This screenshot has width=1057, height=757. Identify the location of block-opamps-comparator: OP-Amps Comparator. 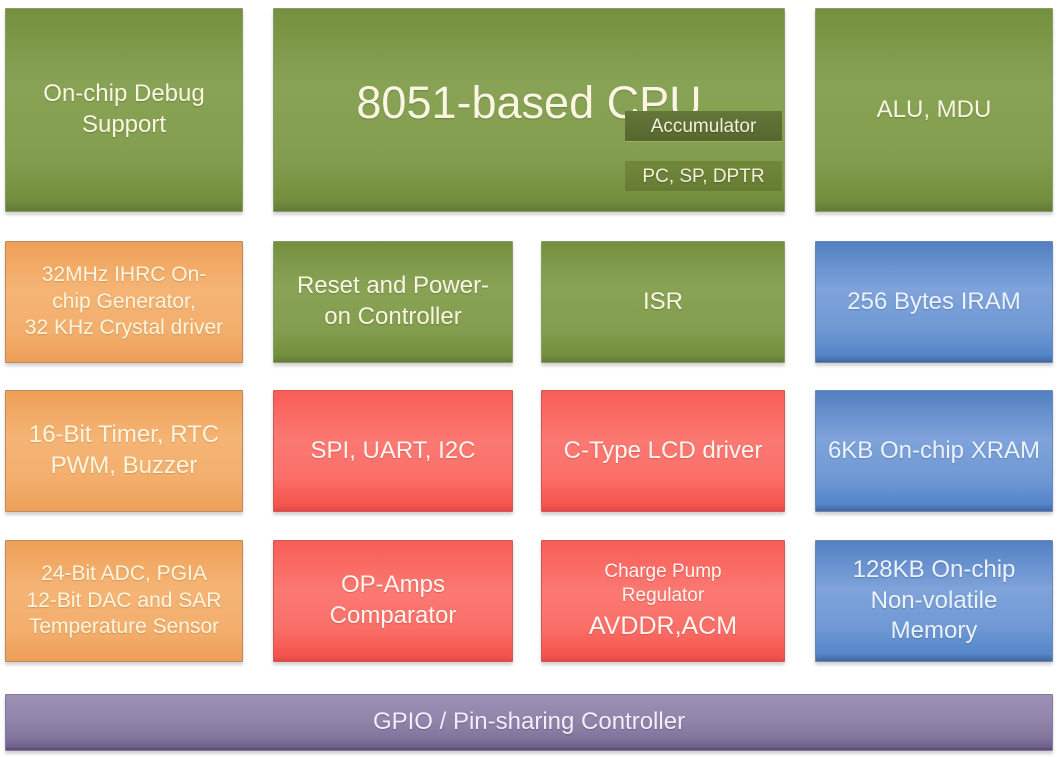
(393, 601).